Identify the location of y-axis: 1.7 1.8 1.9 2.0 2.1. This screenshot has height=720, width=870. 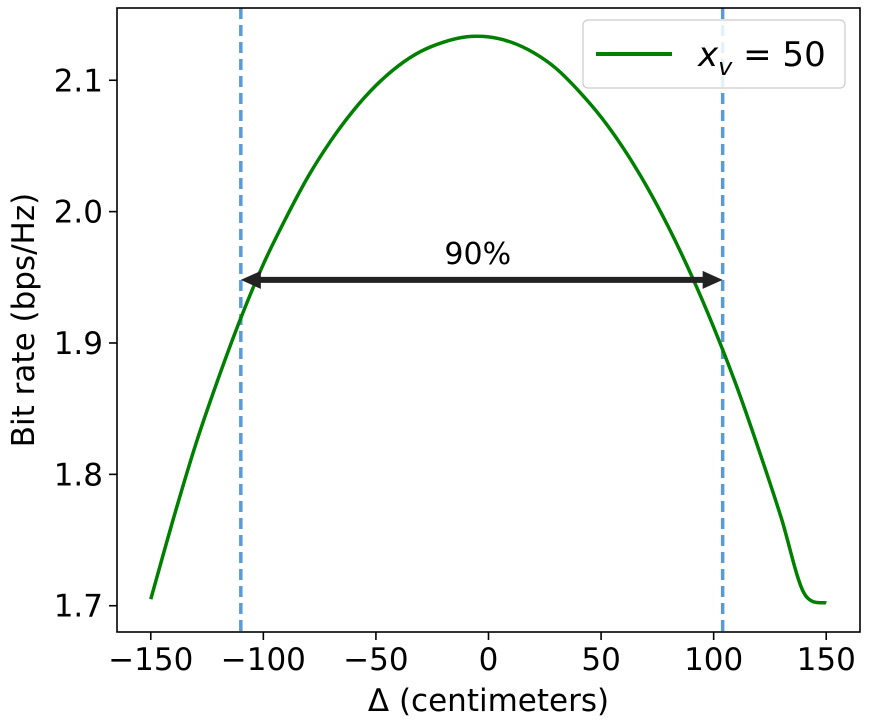
(85, 344).